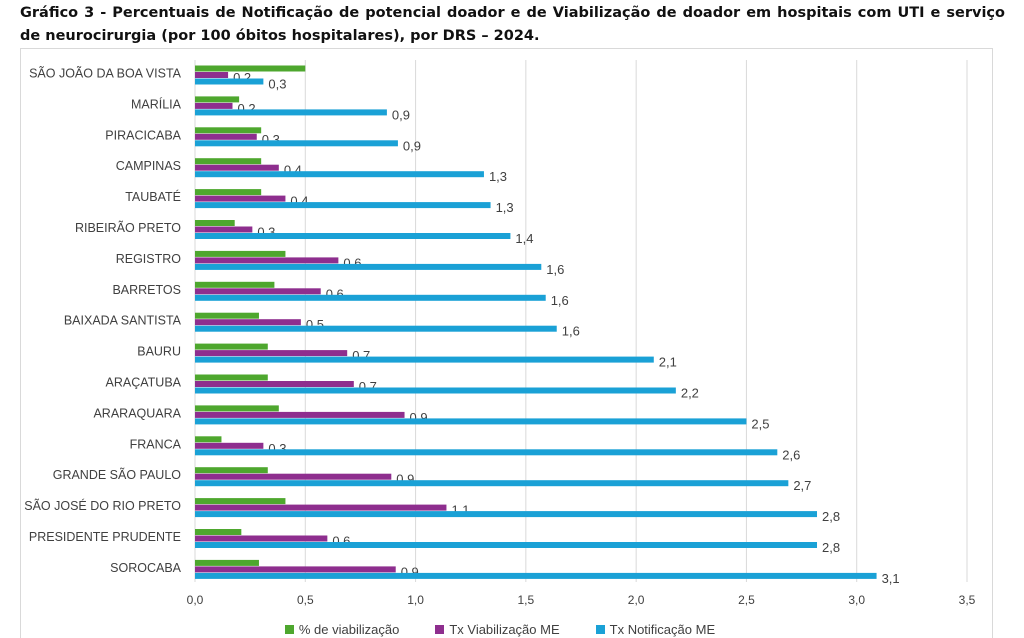 Image resolution: width=1024 pixels, height=638 pixels. Describe the element at coordinates (662, 629) in the screenshot. I see `legend-label-tx-notificacao: Tx Notificação ME` at that location.